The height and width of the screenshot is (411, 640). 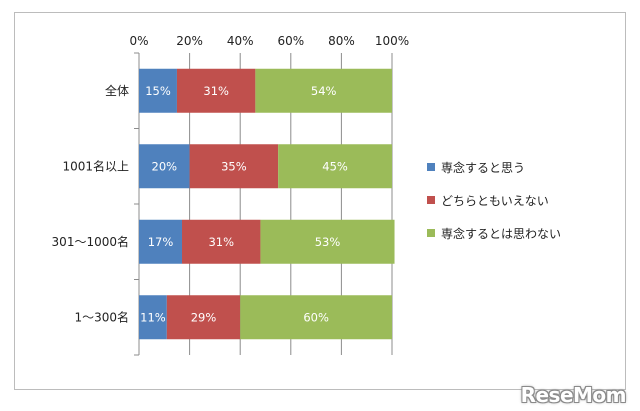 I want to click on legend-label: 専念するとは思わない, so click(x=501, y=233).